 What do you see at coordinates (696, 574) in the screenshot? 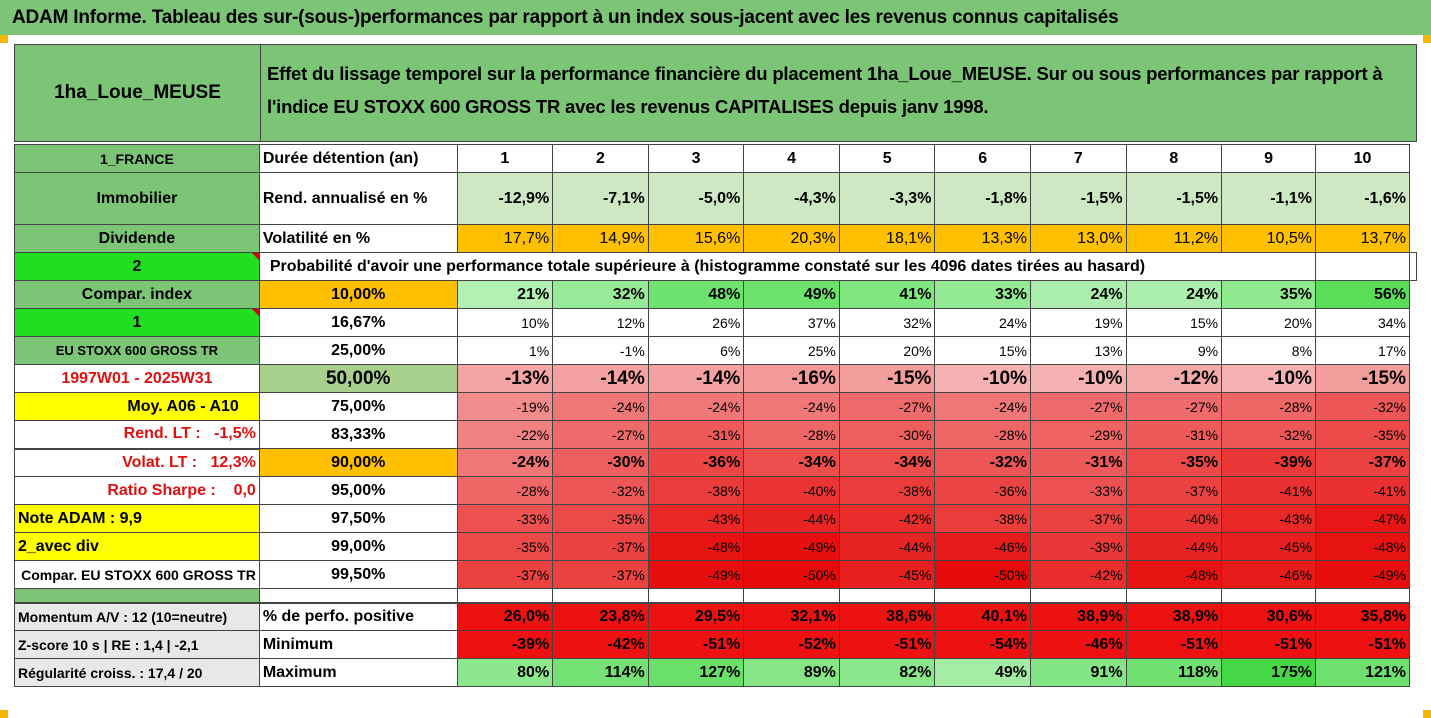
I see `quantile-value: -49%` at bounding box center [696, 574].